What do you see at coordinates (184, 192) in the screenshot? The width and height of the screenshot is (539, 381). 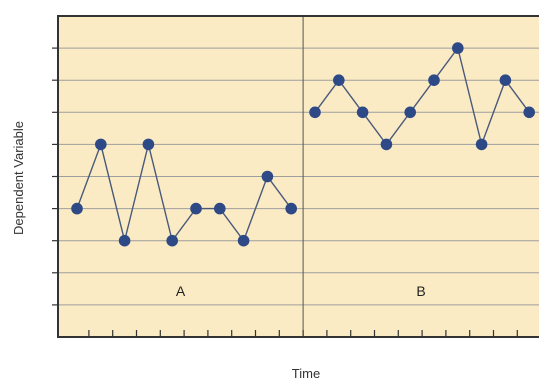 I see `series-line-phase-a` at bounding box center [184, 192].